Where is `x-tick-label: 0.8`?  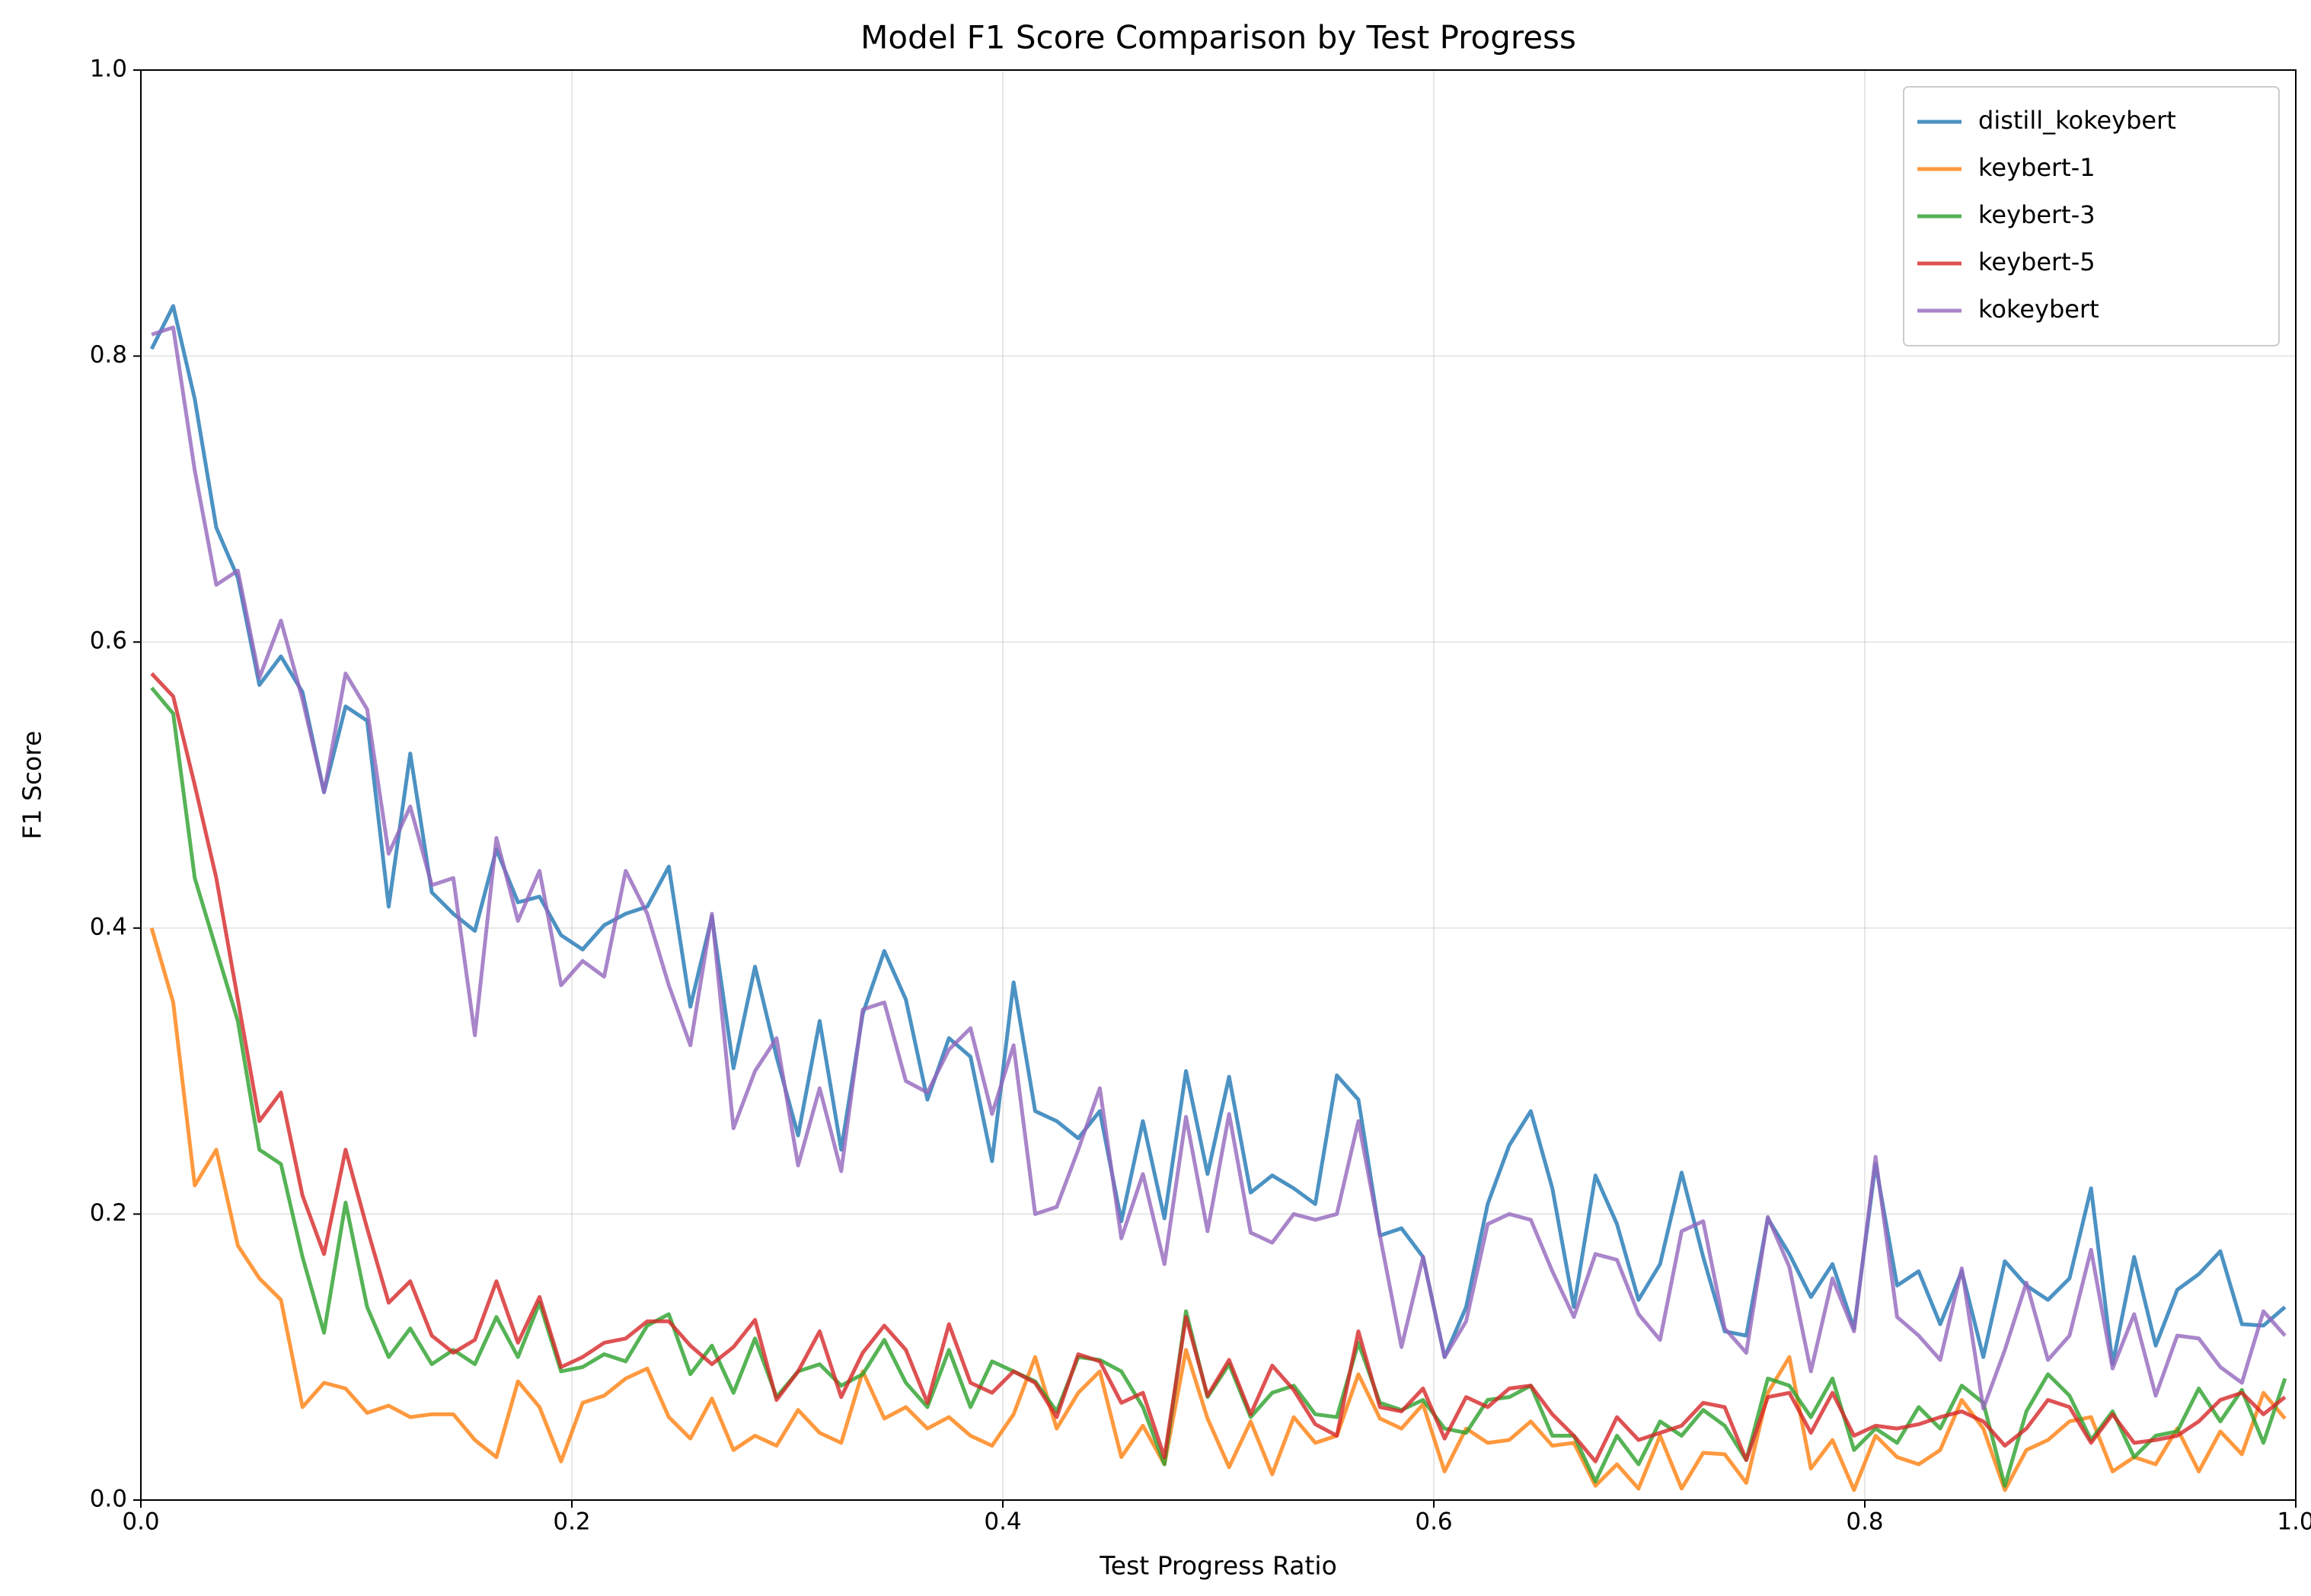
x-tick-label: 0.8 is located at coordinates (1864, 1522).